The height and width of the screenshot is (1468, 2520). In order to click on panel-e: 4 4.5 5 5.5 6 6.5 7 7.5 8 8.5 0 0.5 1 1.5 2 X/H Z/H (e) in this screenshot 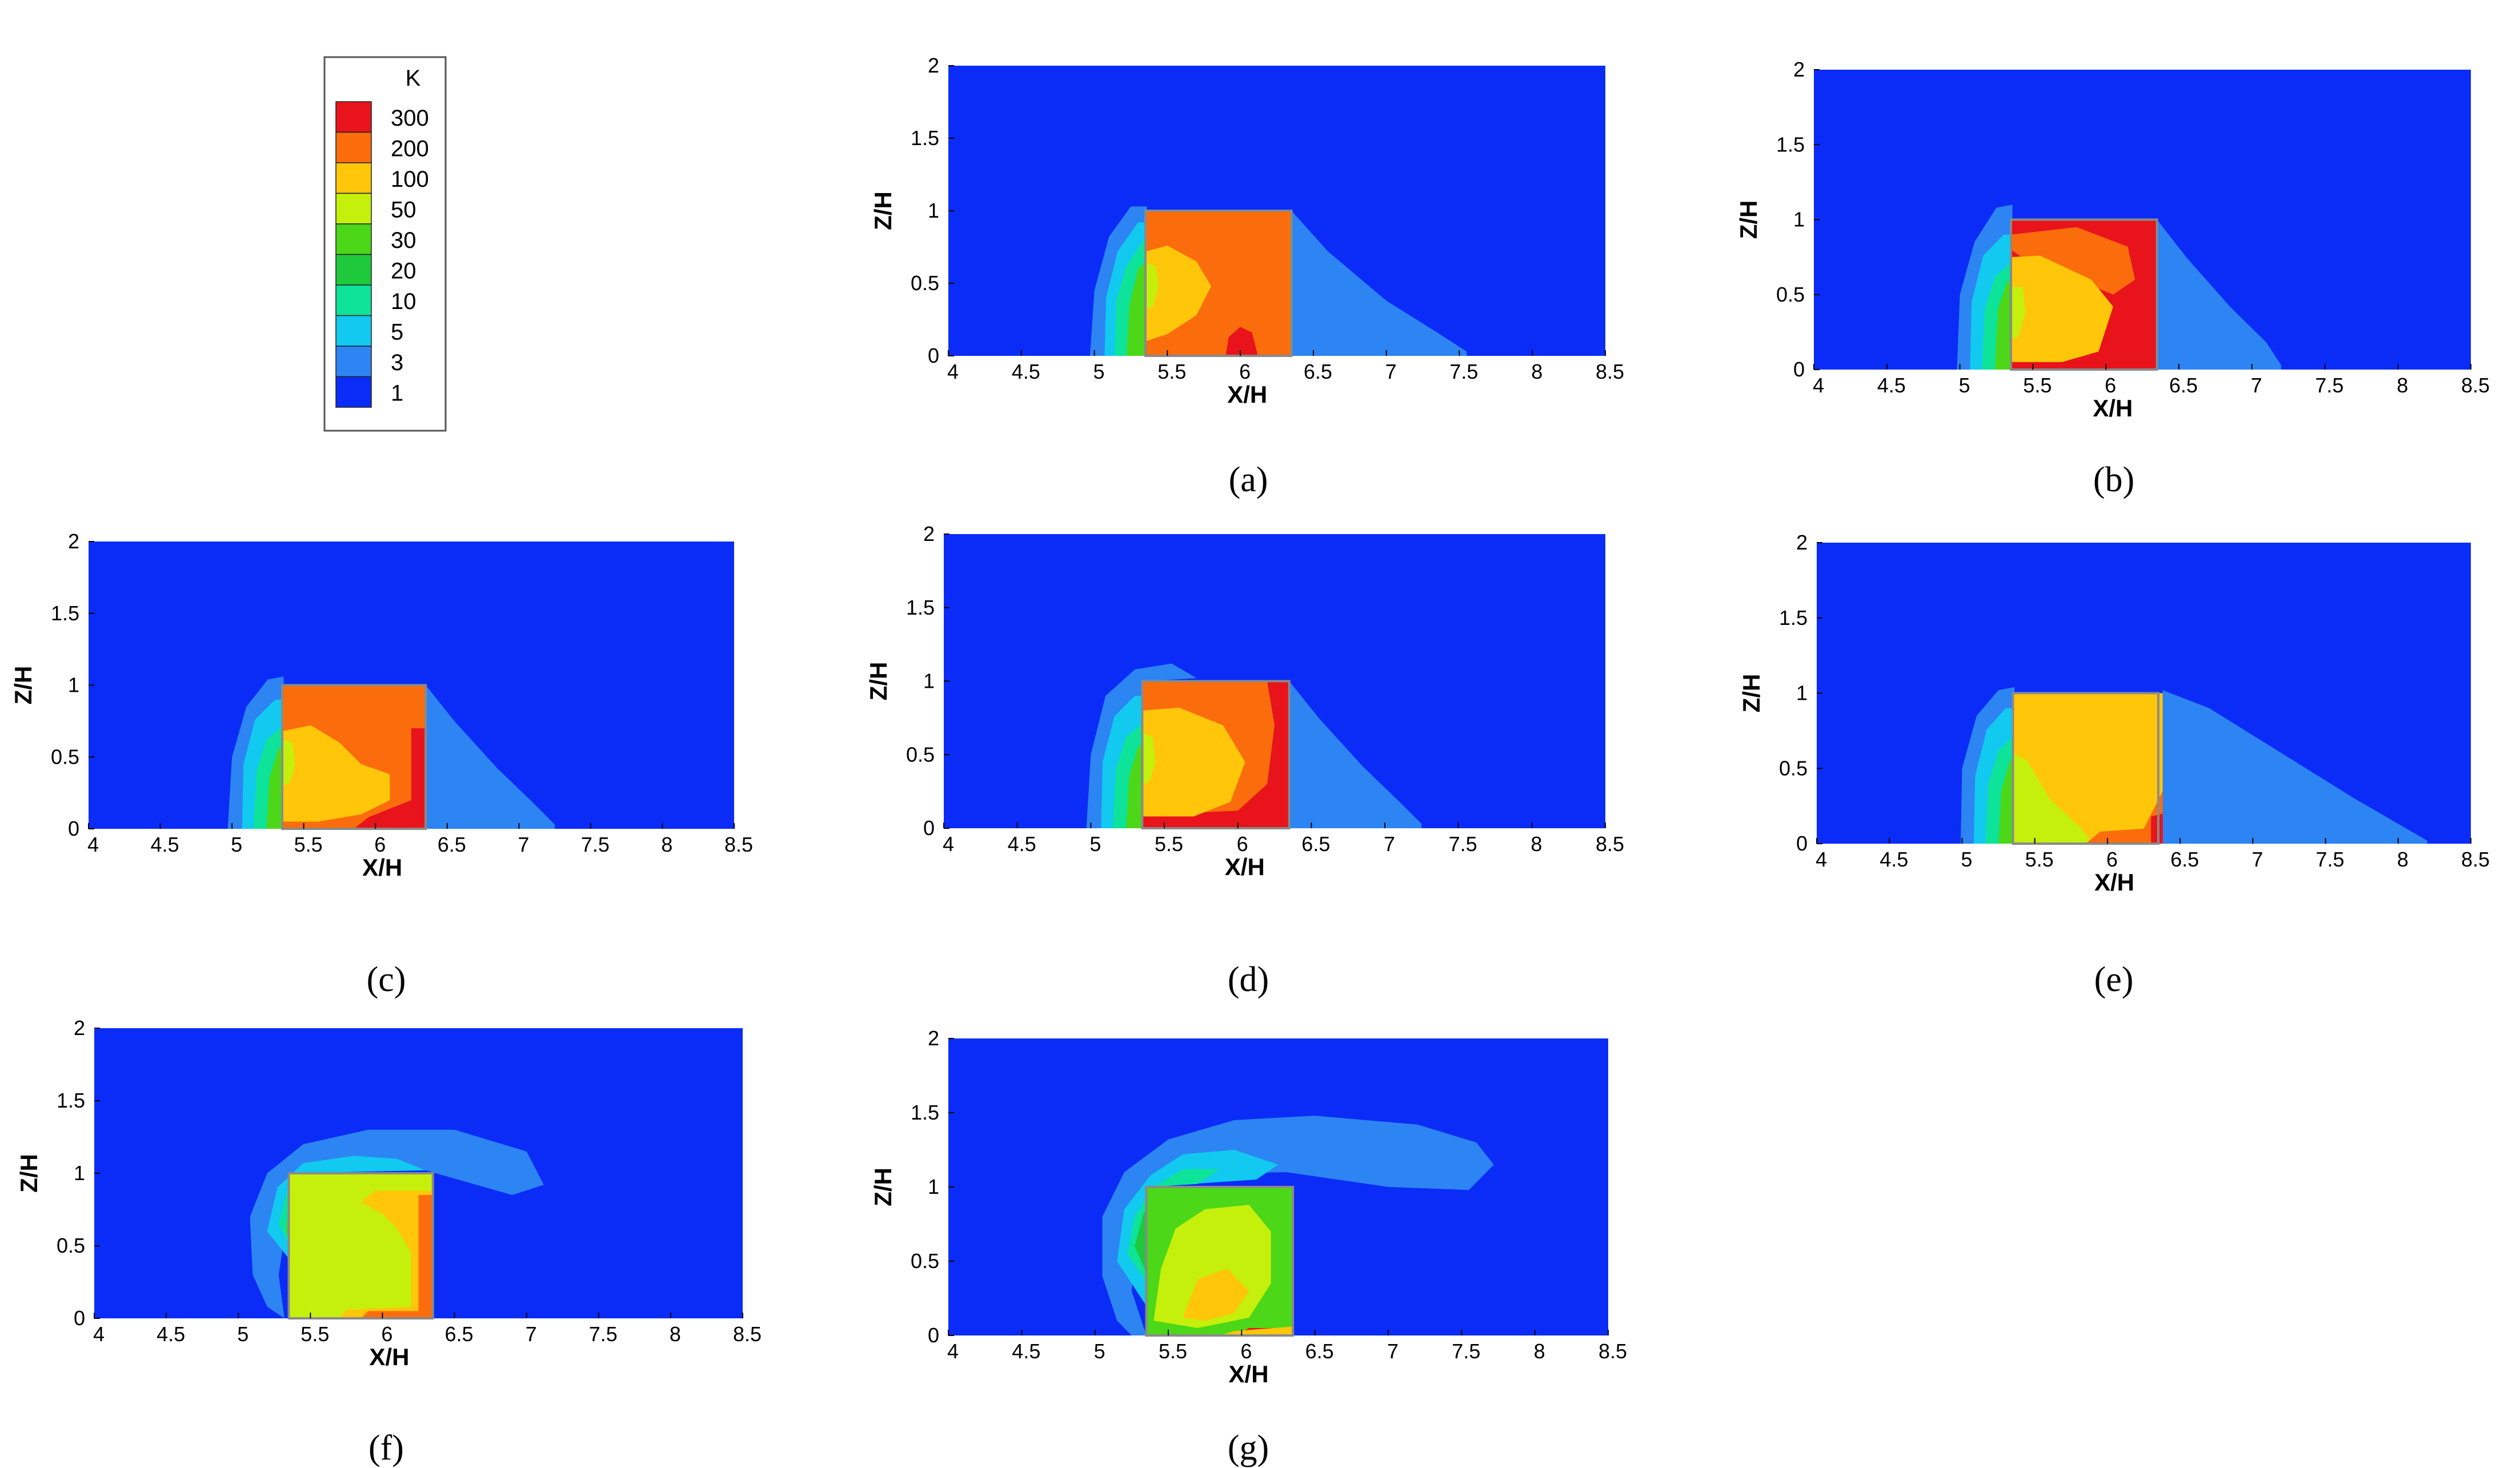, I will do `click(2114, 765)`.